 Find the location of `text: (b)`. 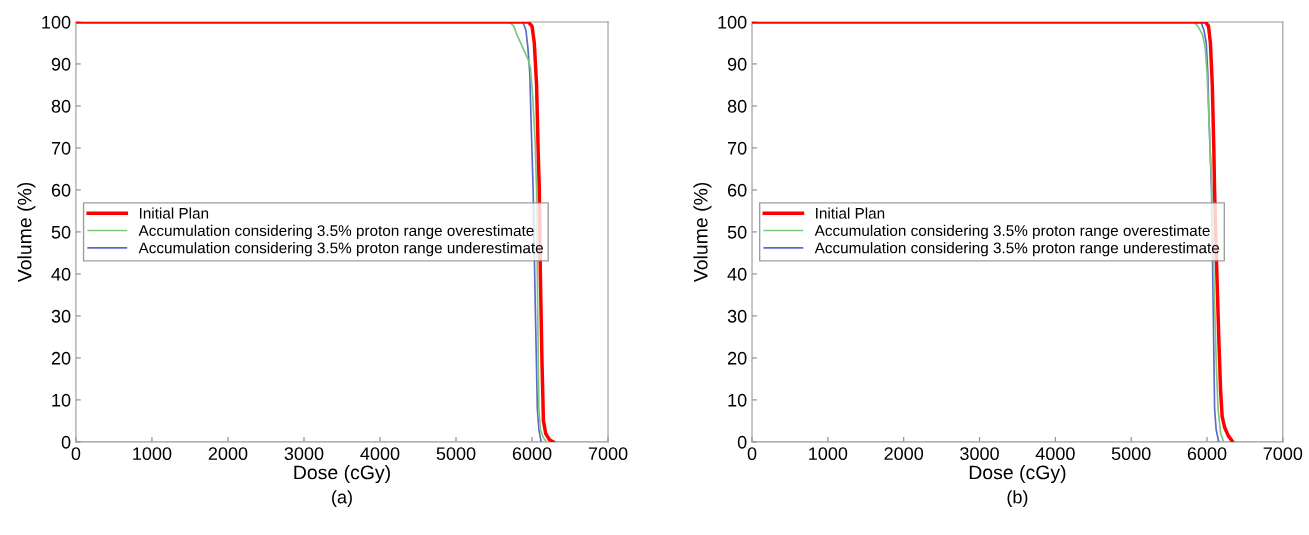

text: (b) is located at coordinates (1017, 499).